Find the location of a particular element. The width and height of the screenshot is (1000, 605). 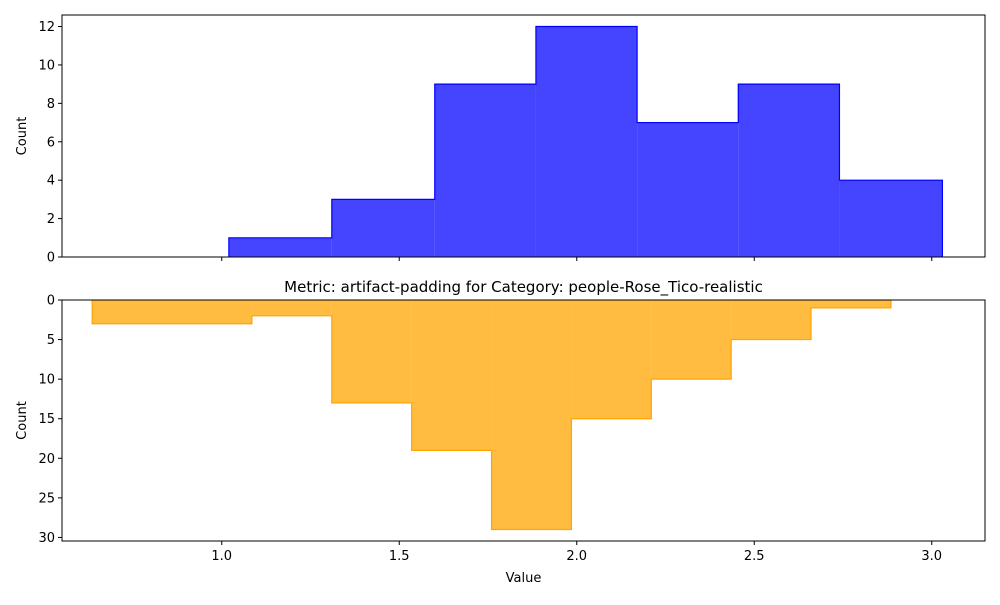

top-y-ticks: 0 2 4 6 8 10 12 is located at coordinates (50, 143).